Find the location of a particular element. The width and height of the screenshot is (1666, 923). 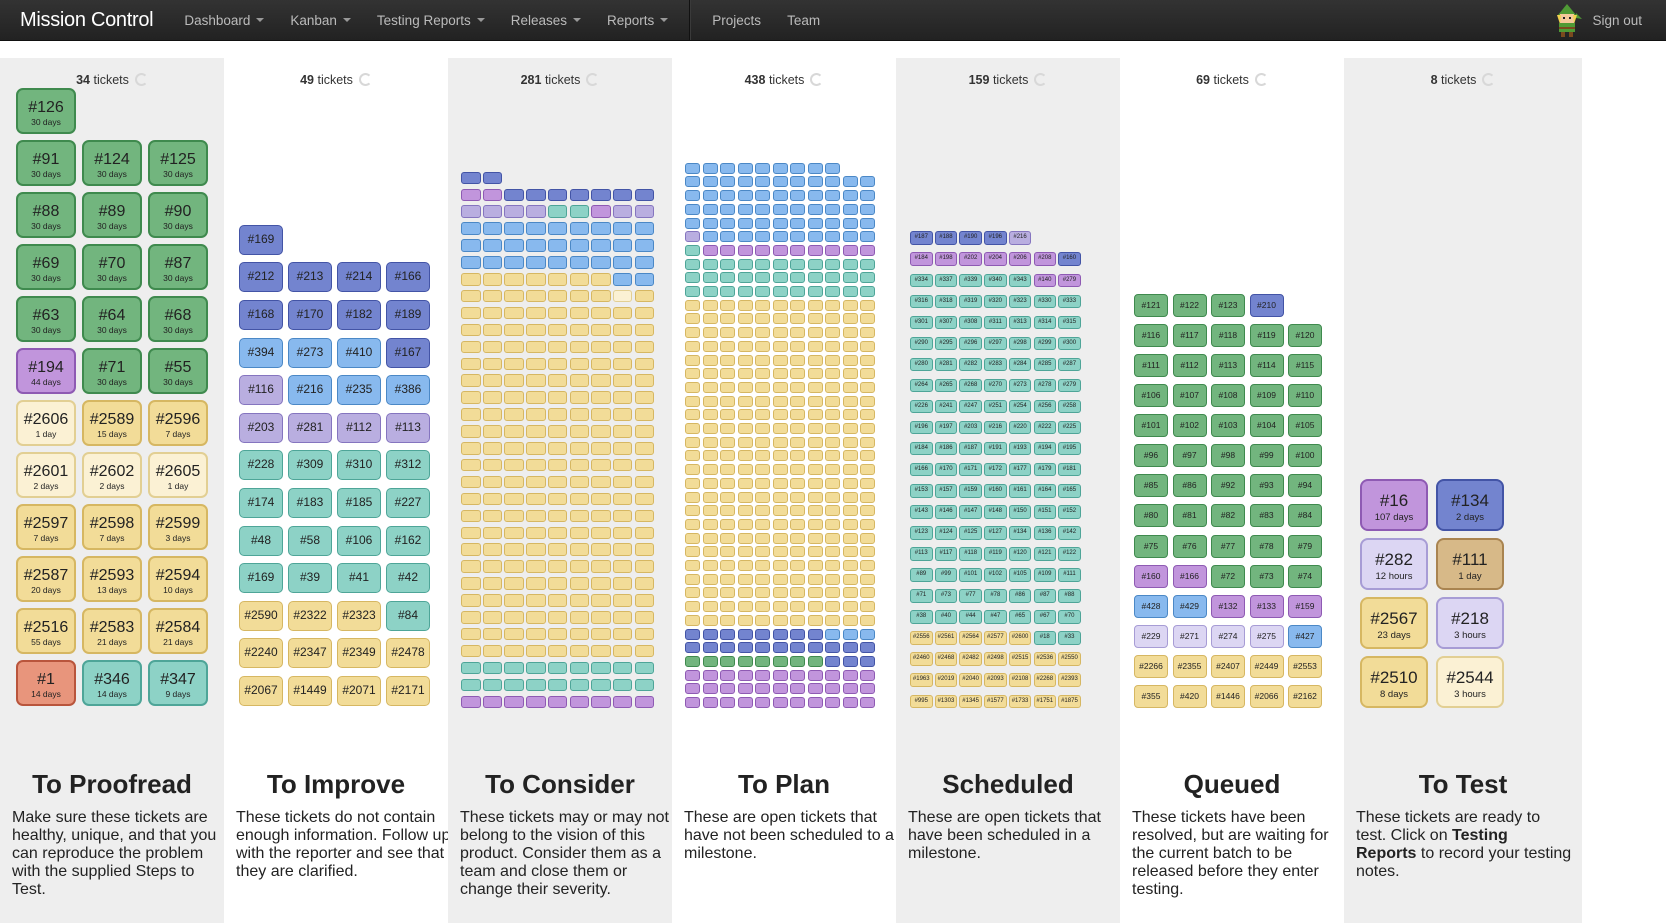

ticket-card: #120 is located at coordinates (1020, 554).